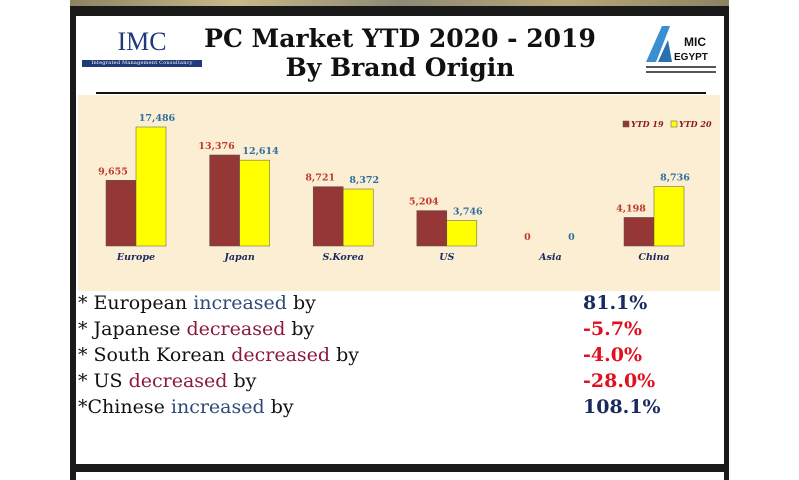  Describe the element at coordinates (103, 381) in the screenshot. I see `summary-pre: * US` at that location.